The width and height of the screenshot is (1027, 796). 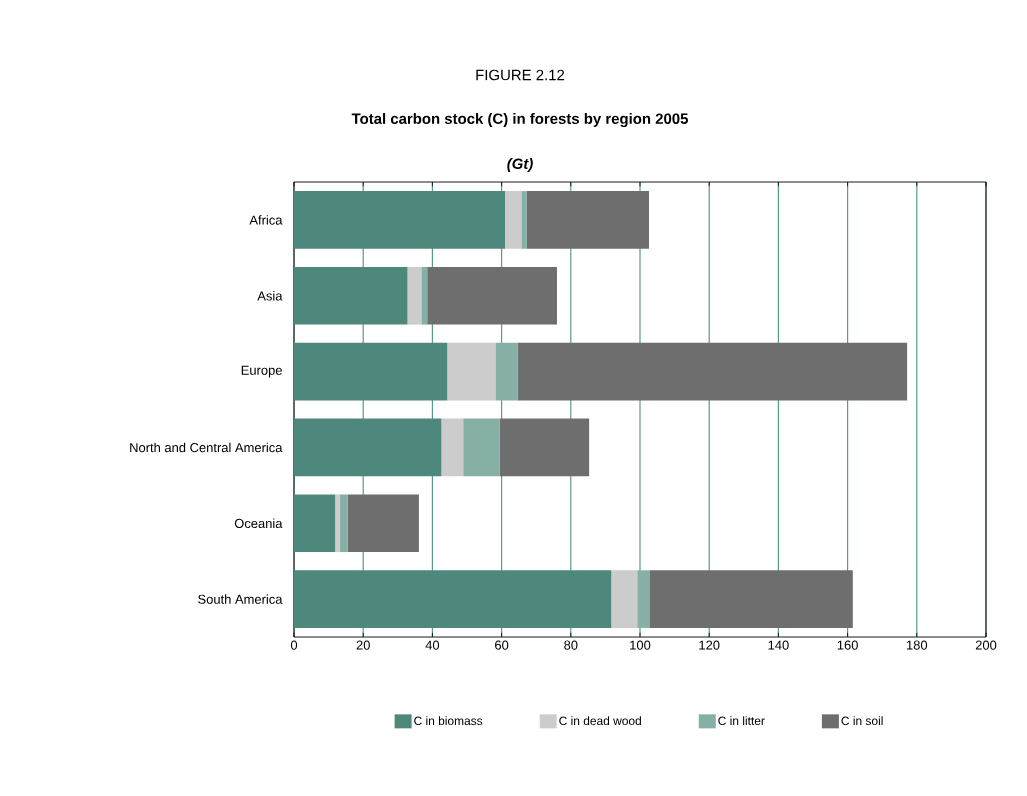 What do you see at coordinates (571, 645) in the screenshot?
I see `x-tick-label: 80` at bounding box center [571, 645].